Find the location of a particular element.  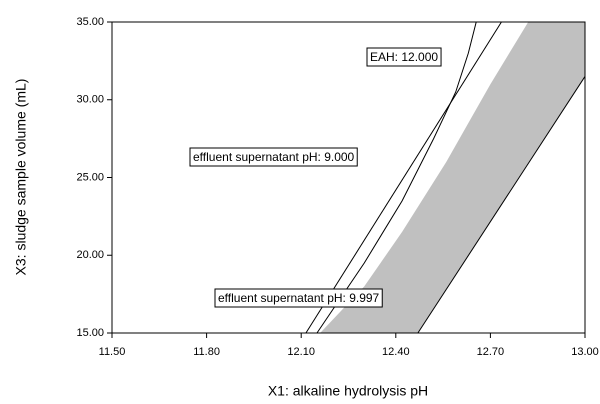

x-tick-label: 11.80 is located at coordinates (206, 352).